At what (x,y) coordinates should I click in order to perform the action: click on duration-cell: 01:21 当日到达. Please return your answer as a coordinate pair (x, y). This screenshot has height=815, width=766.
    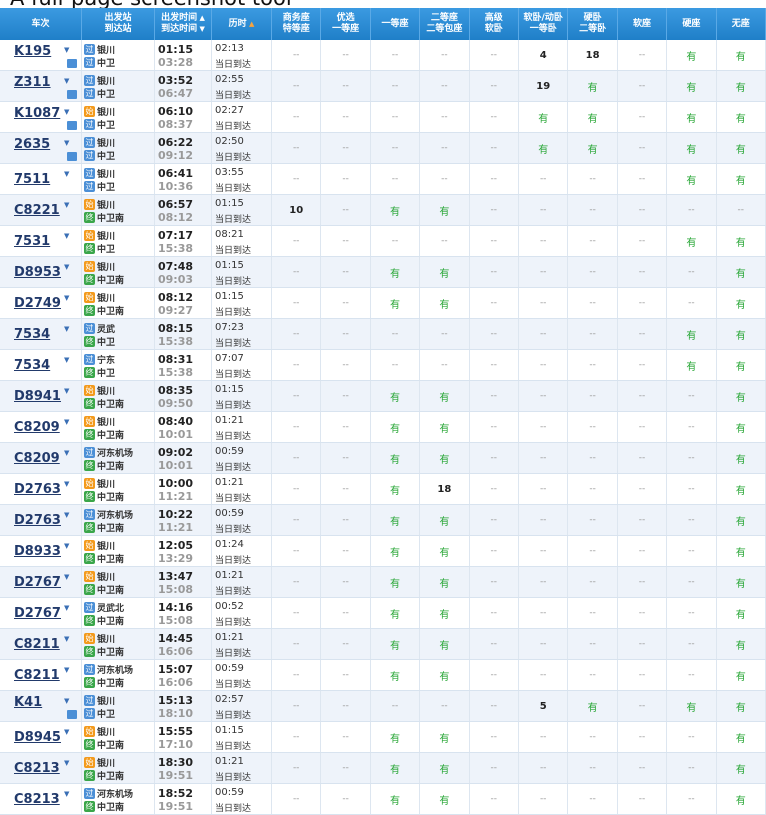
    Looking at the image, I should click on (242, 582).